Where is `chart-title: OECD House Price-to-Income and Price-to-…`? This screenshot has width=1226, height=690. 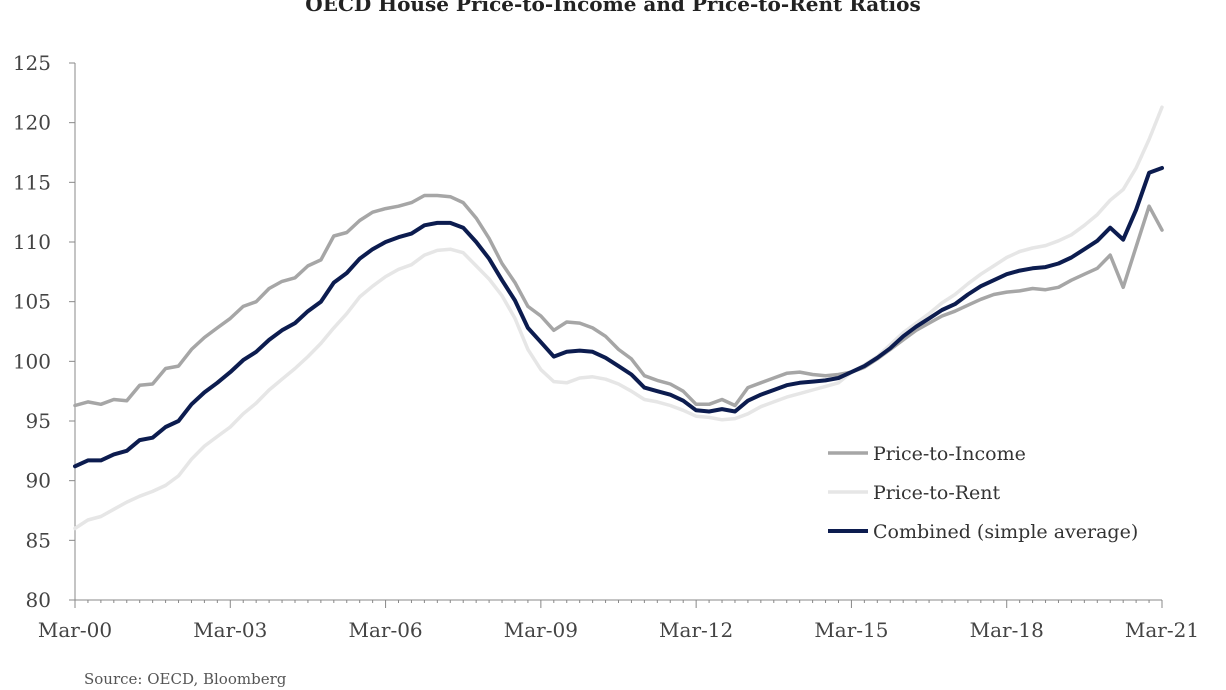 chart-title: OECD House Price-to-Income and Price-to-… is located at coordinates (613, 8).